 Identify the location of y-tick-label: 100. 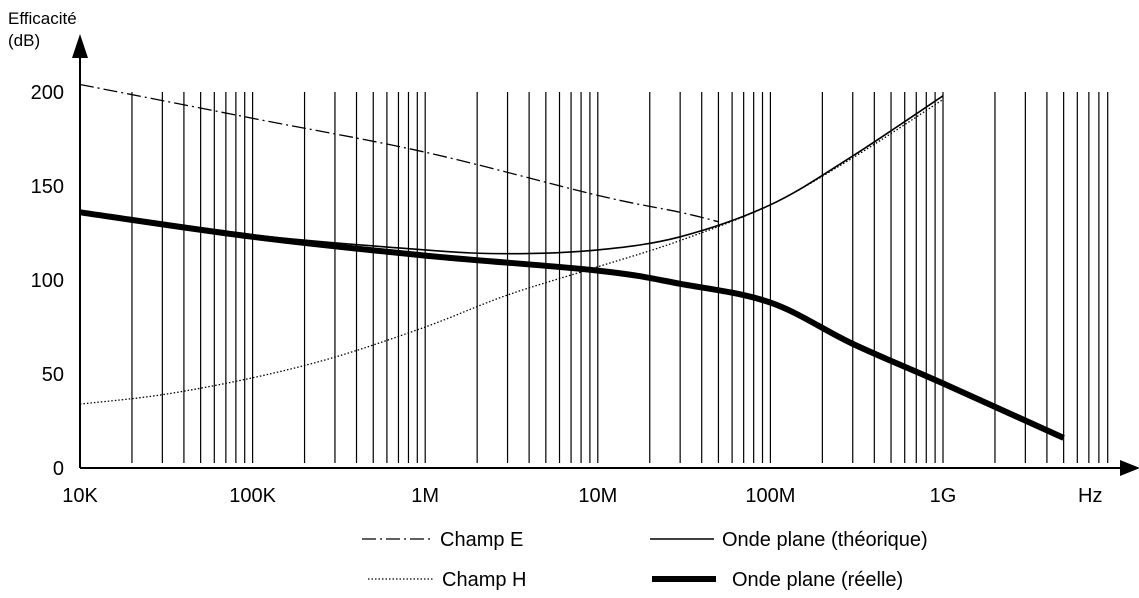
(47, 281).